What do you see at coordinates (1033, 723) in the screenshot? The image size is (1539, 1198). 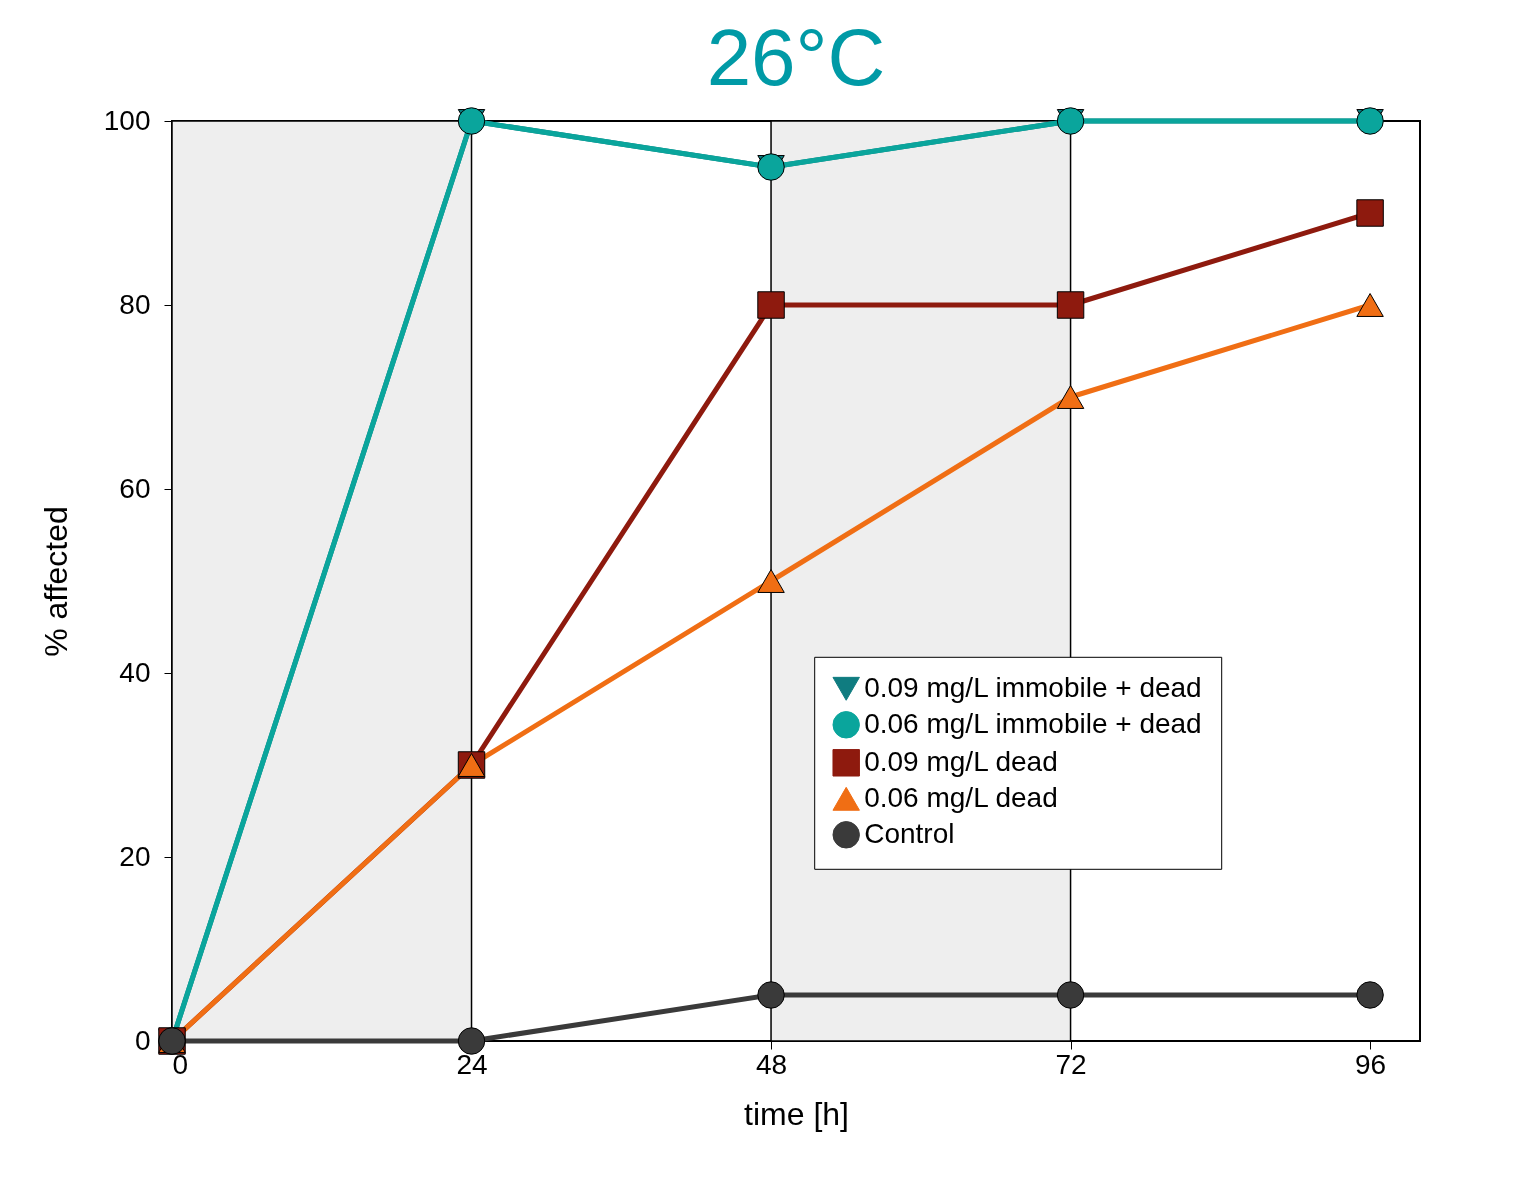 I see `legend-label: 0.06 mg/L immobile + dead` at bounding box center [1033, 723].